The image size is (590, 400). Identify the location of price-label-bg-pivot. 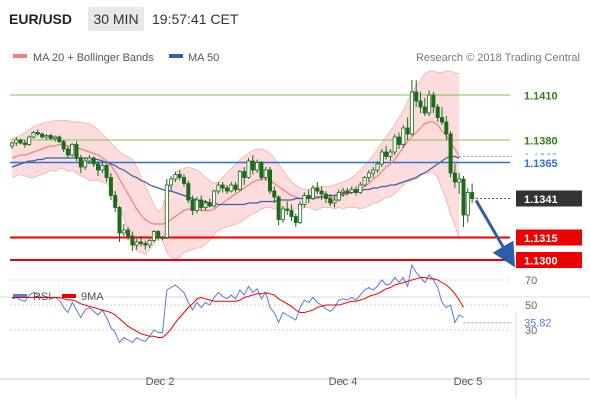
(549, 162).